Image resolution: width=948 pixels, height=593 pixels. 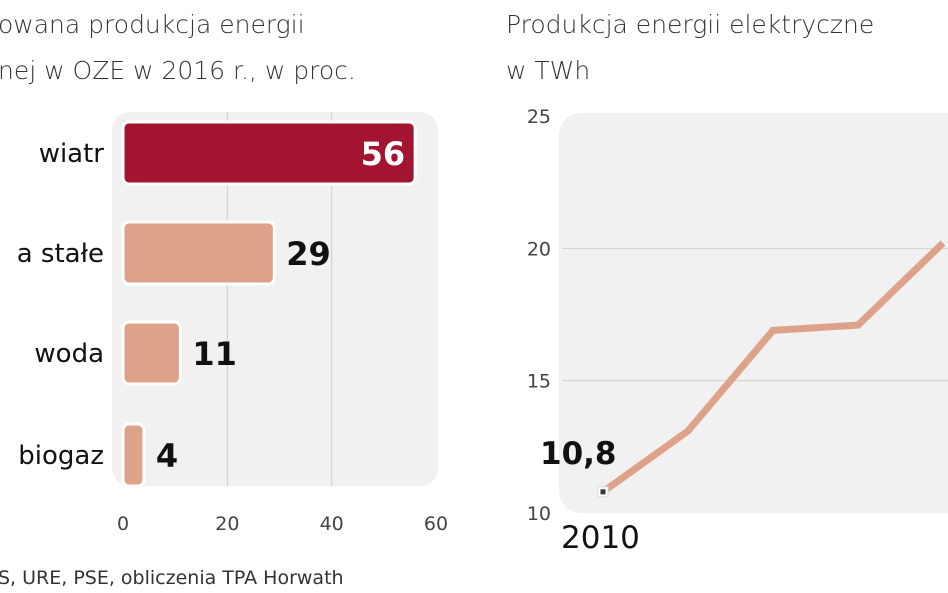 What do you see at coordinates (690, 24) in the screenshot?
I see `line-chart-title-line-1: Produkcja energii elektryczne` at bounding box center [690, 24].